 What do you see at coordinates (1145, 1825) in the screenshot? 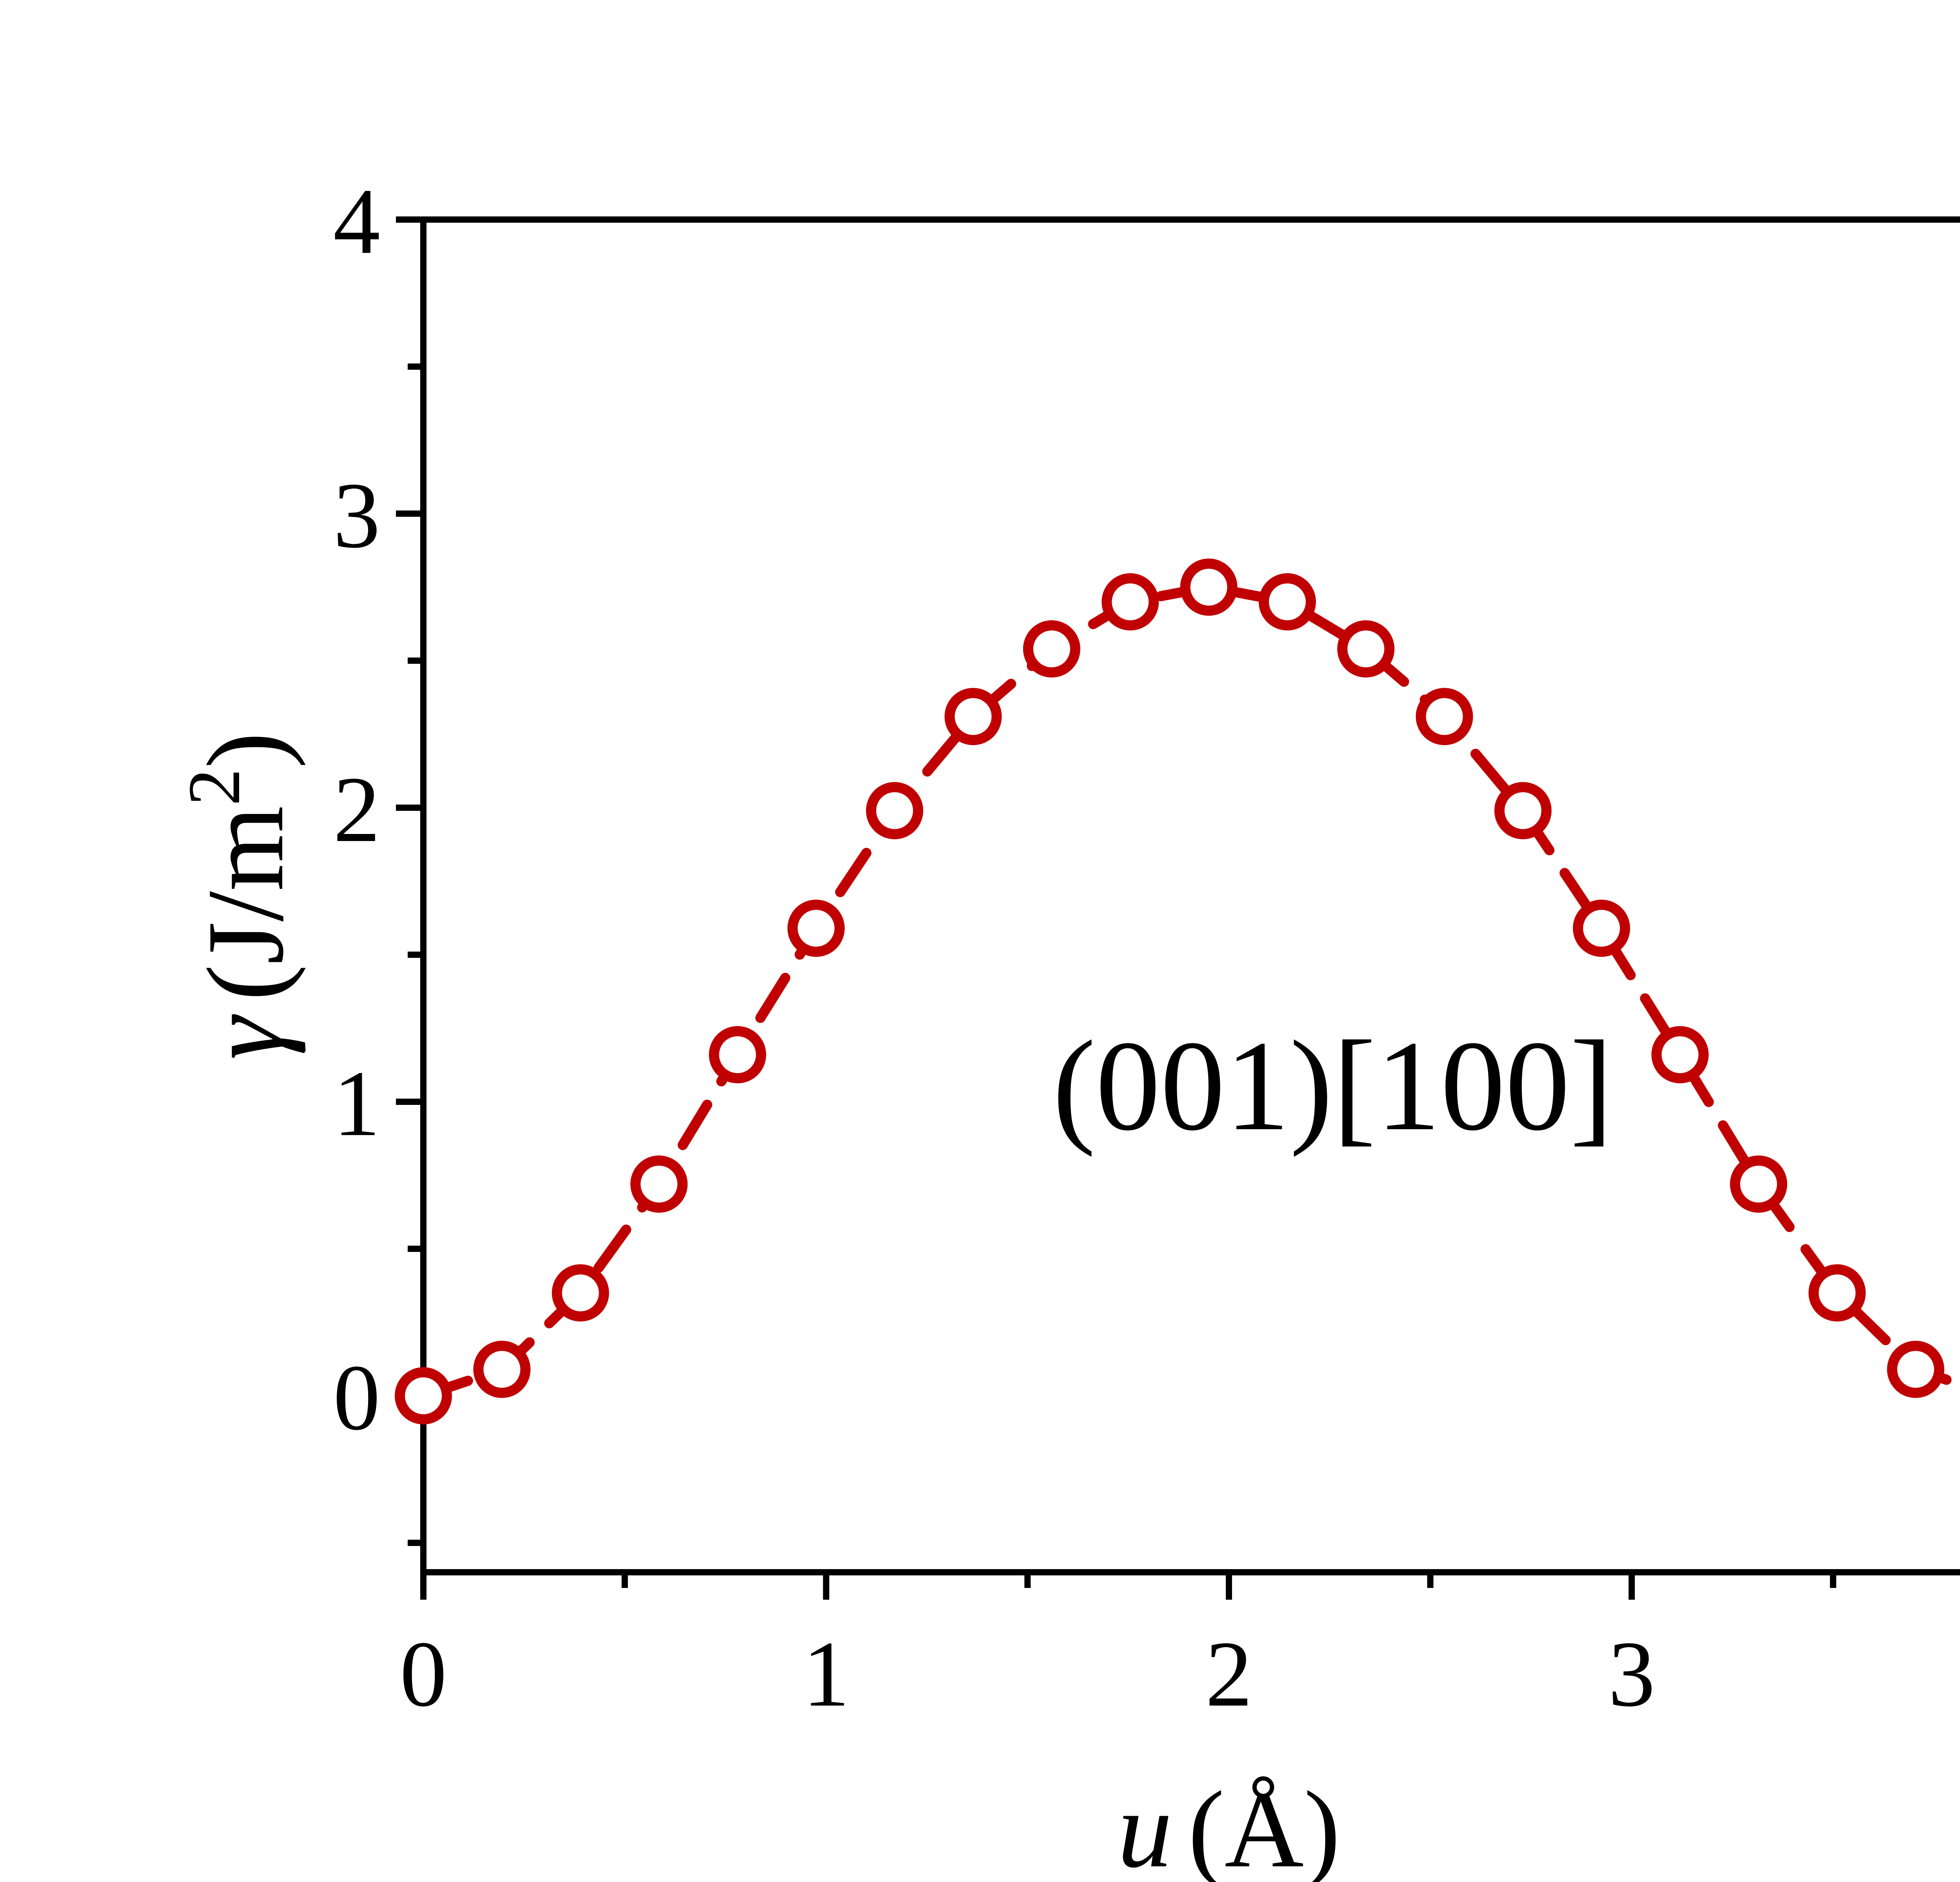
I see `x-axis-symbol: u` at bounding box center [1145, 1825].